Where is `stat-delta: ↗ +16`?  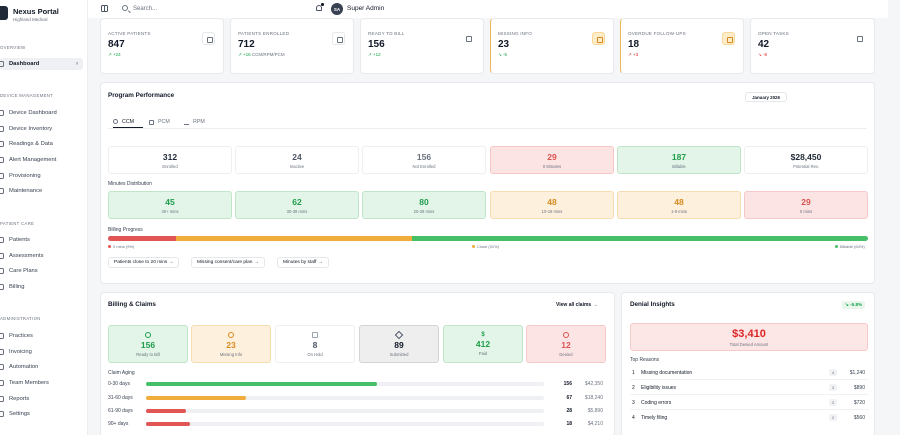 stat-delta: ↗ +16 is located at coordinates (244, 54).